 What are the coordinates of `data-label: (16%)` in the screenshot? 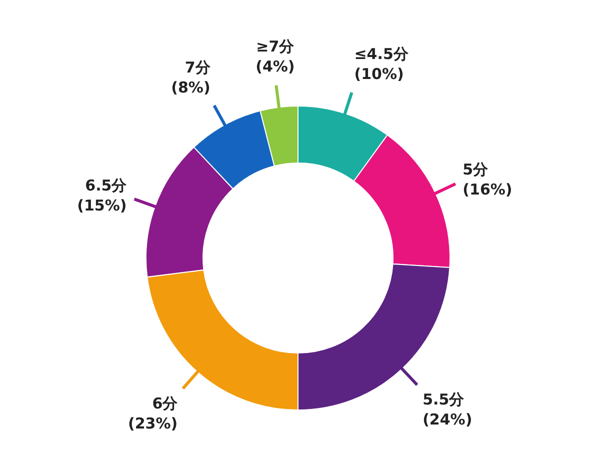 It's located at (487, 189).